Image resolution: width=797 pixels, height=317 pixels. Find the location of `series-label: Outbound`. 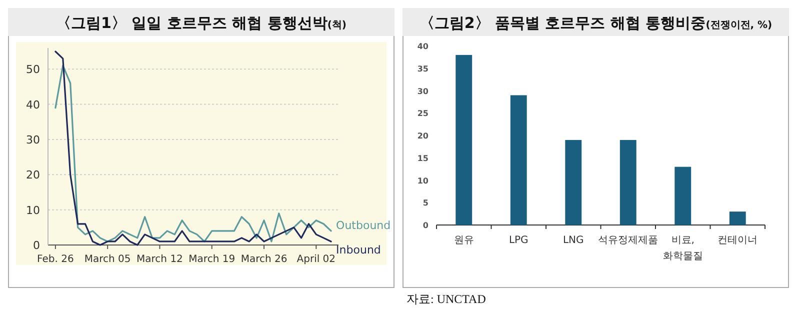

series-label: Outbound is located at coordinates (363, 225).